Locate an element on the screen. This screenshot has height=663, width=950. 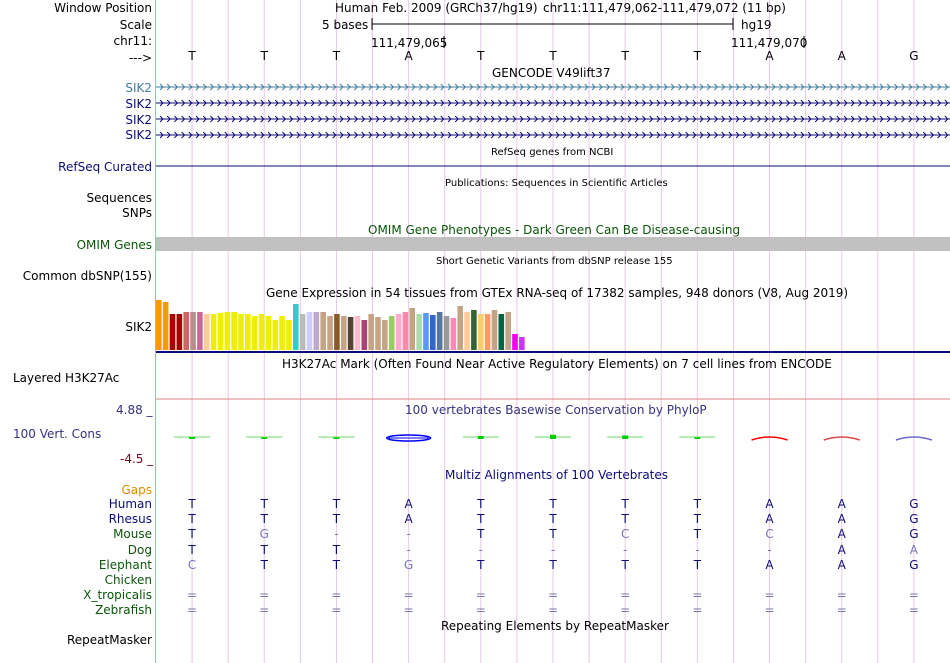
alignment-base: T is located at coordinates (264, 549).